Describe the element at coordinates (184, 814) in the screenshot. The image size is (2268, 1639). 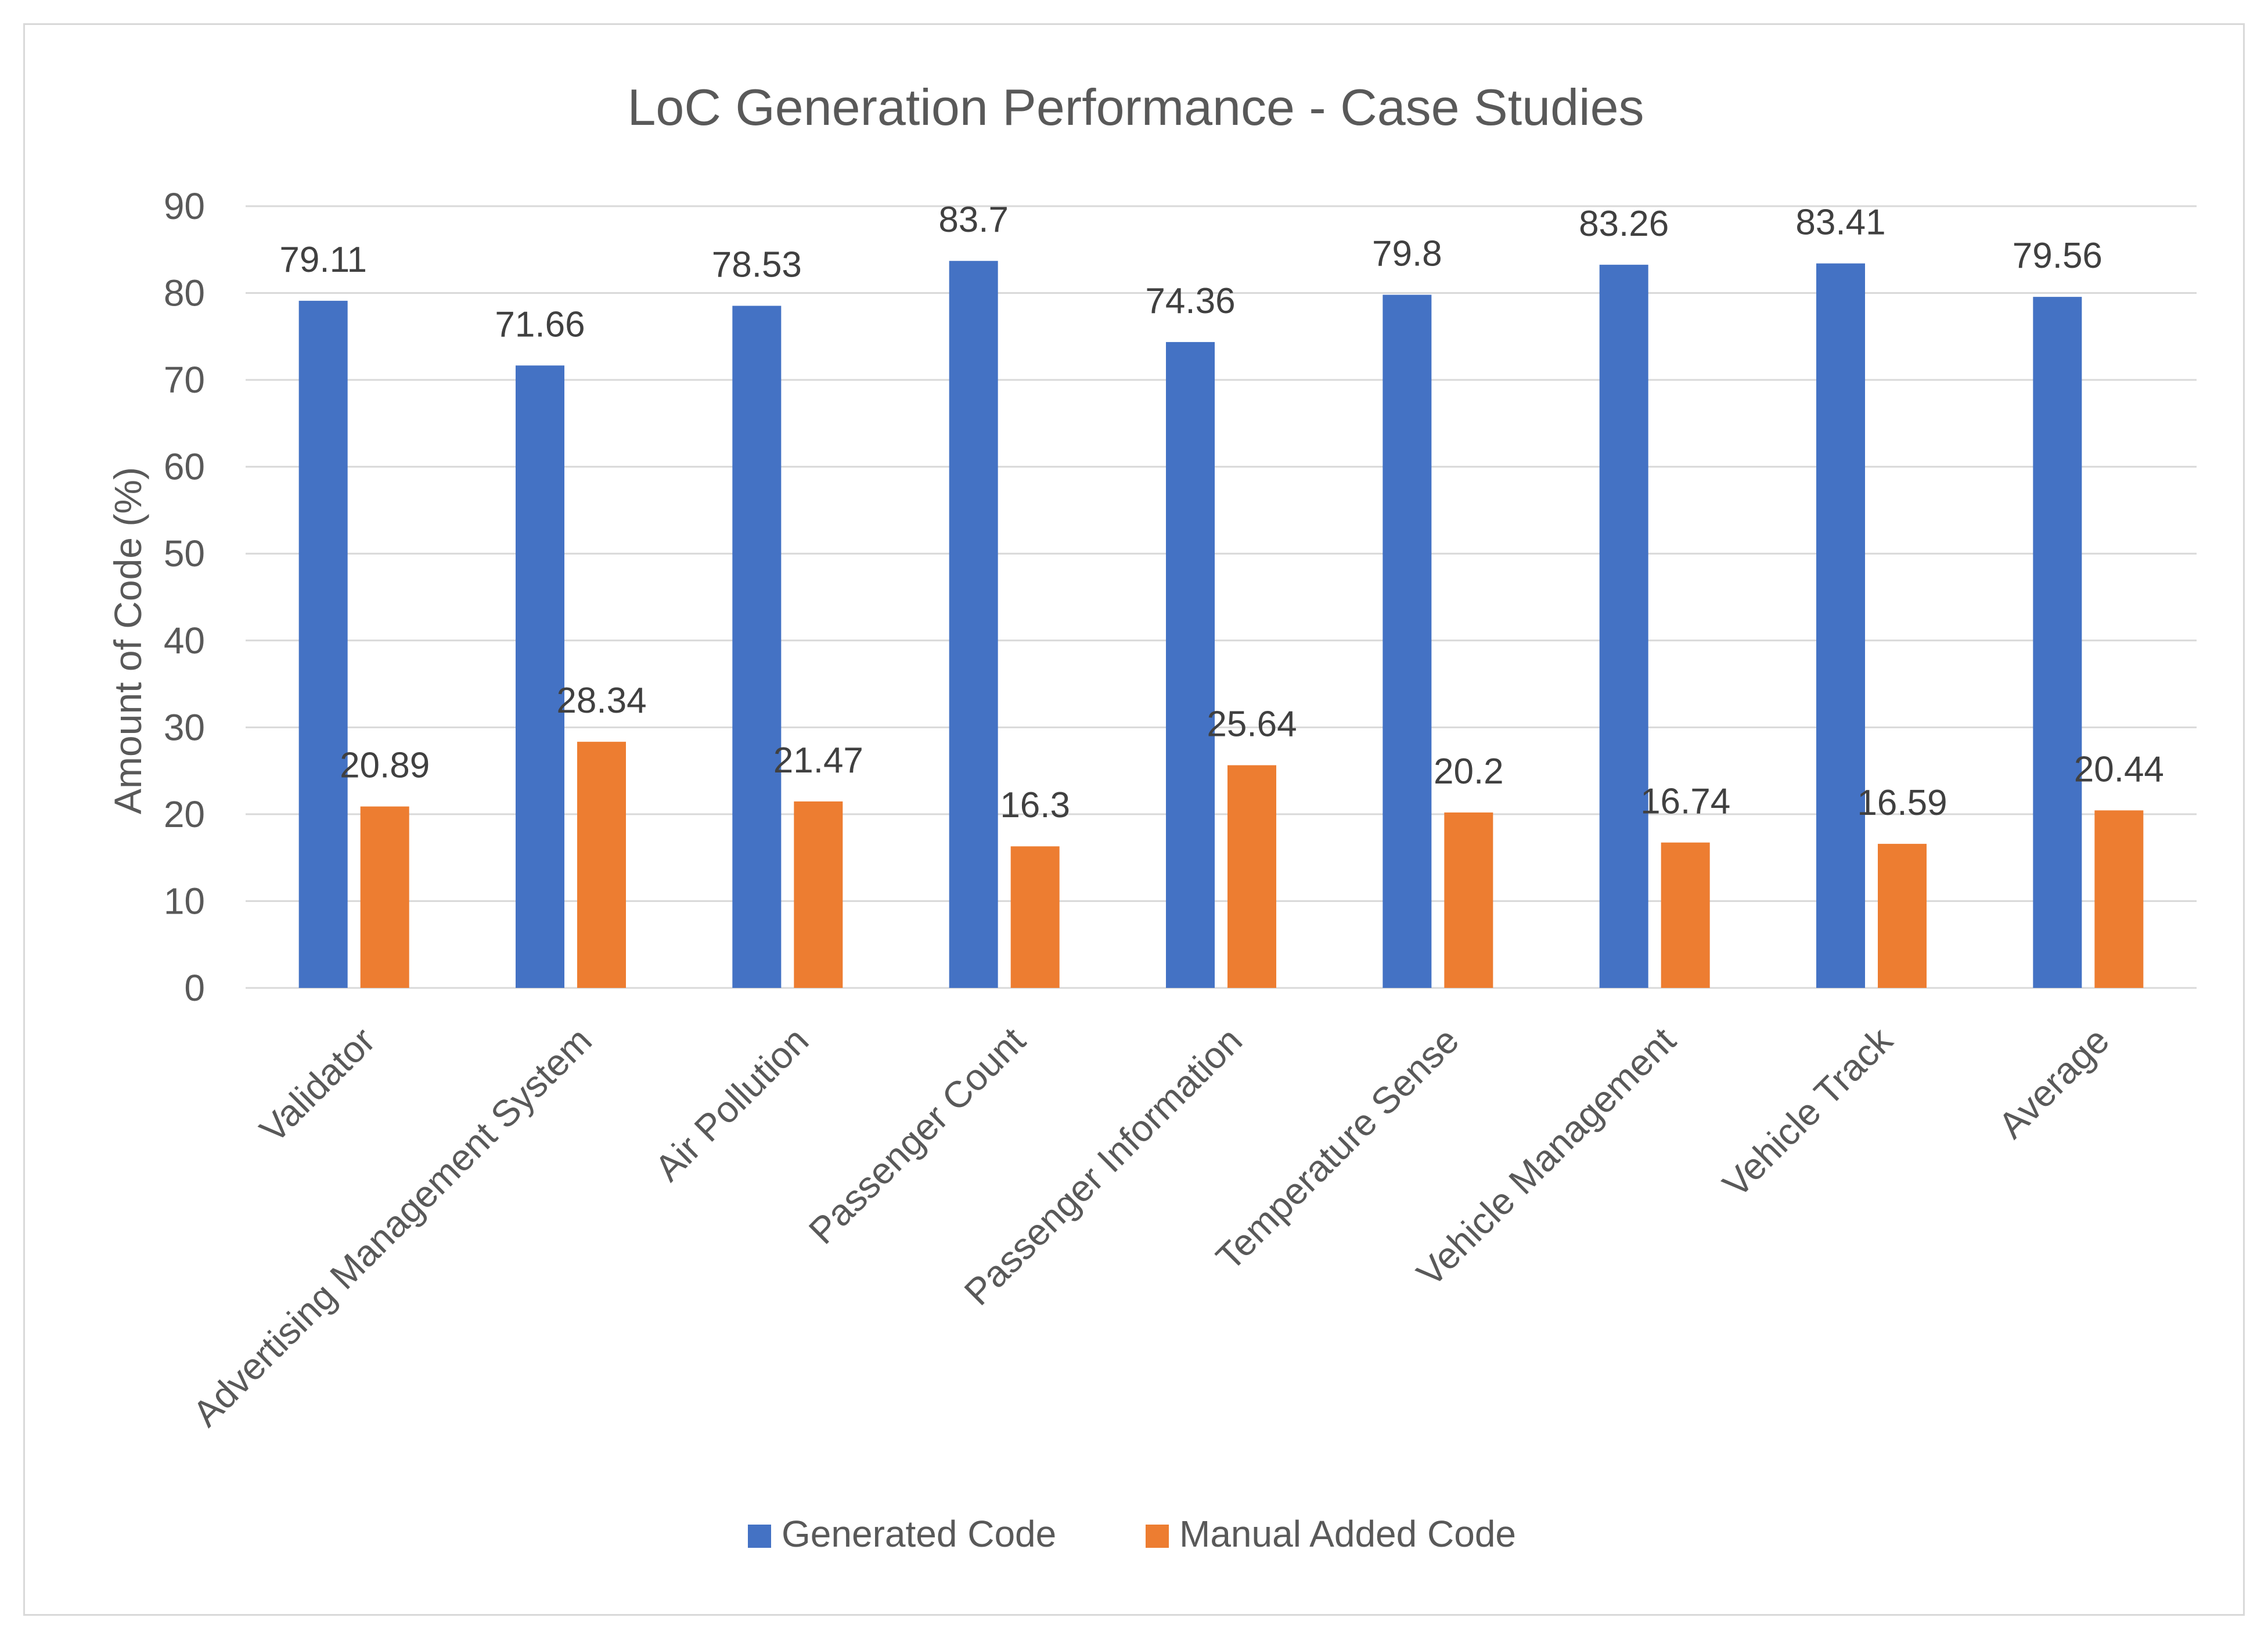
I see `y-tick-label: 20` at that location.